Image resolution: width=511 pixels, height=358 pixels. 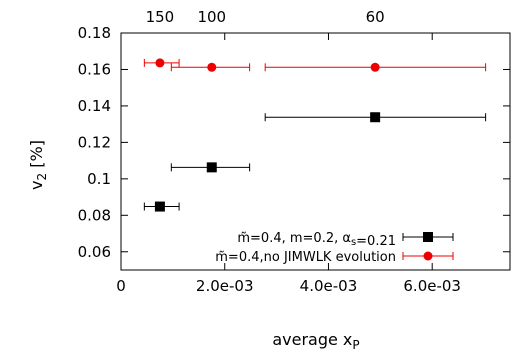 What do you see at coordinates (121, 286) in the screenshot?
I see `x-tick-label: 0` at bounding box center [121, 286].